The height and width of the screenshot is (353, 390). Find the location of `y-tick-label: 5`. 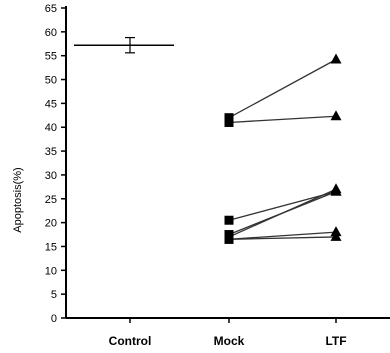

y-tick-label: 5 is located at coordinates (54, 295).